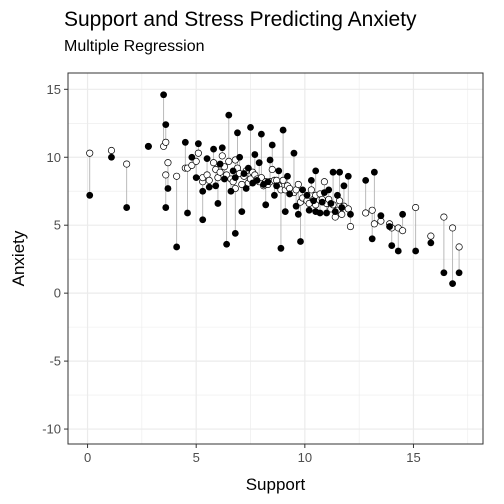  Describe the element at coordinates (240, 19) in the screenshot. I see `chart-title: Support and Stress Predicting Anxiety` at that location.